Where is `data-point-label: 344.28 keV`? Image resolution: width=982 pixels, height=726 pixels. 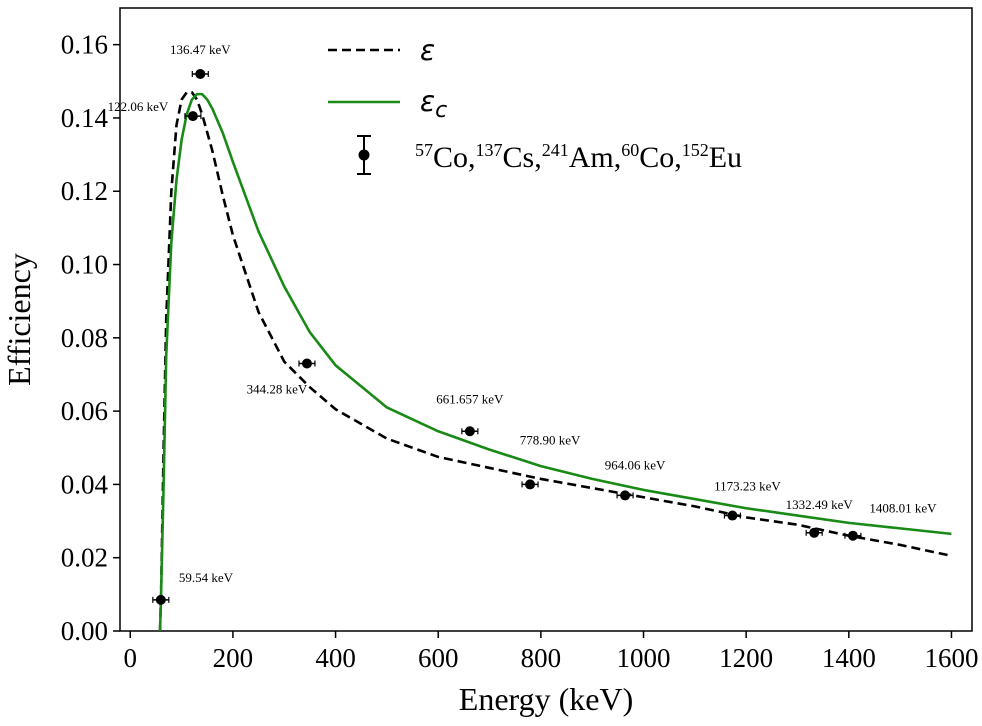
data-point-label: 344.28 keV is located at coordinates (277, 388).